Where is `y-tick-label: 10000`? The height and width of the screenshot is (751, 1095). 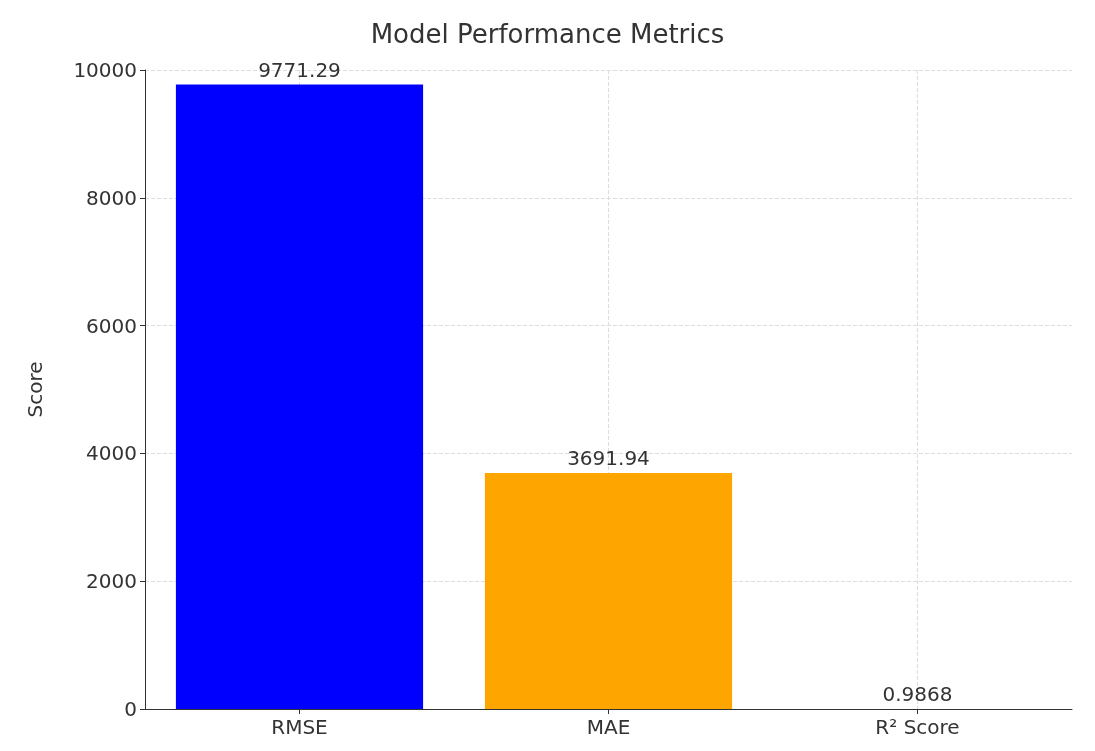 y-tick-label: 10000 is located at coordinates (105, 70).